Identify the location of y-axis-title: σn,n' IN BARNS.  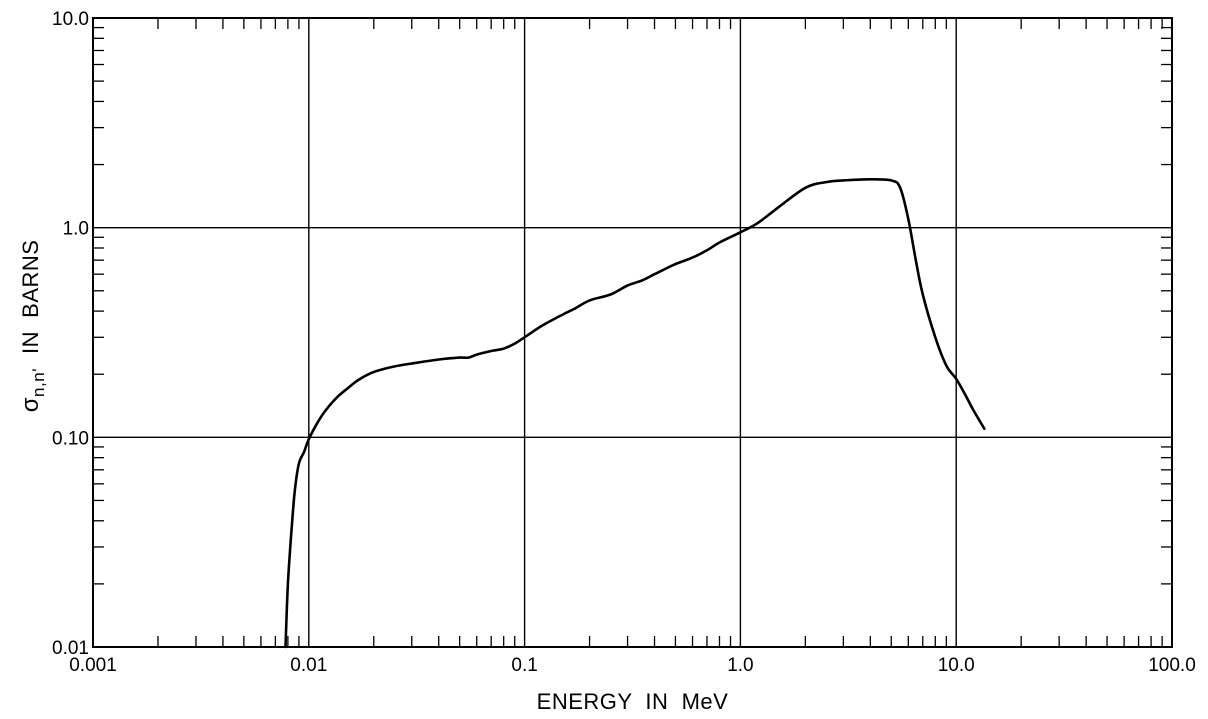
(32, 333).